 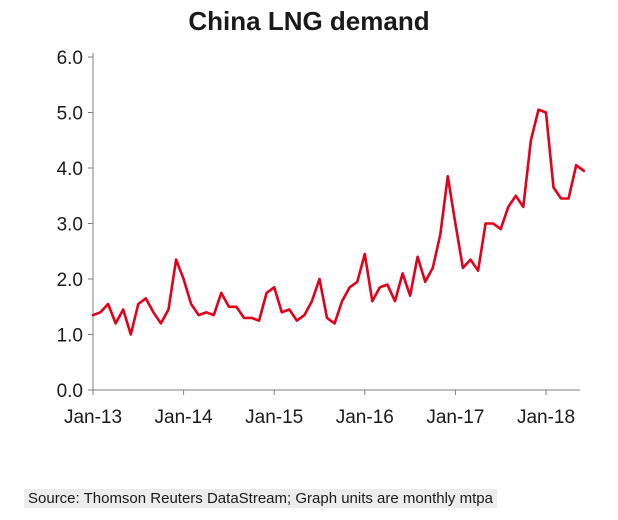 What do you see at coordinates (455, 417) in the screenshot?
I see `x-tick-label: Jan-17` at bounding box center [455, 417].